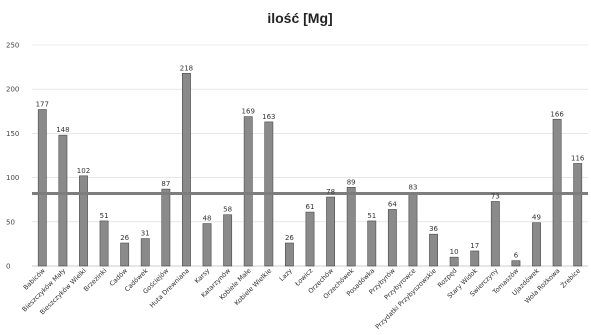 The height and width of the screenshot is (335, 591). Describe the element at coordinates (12, 90) in the screenshot. I see `y-tick-label: 200` at that location.